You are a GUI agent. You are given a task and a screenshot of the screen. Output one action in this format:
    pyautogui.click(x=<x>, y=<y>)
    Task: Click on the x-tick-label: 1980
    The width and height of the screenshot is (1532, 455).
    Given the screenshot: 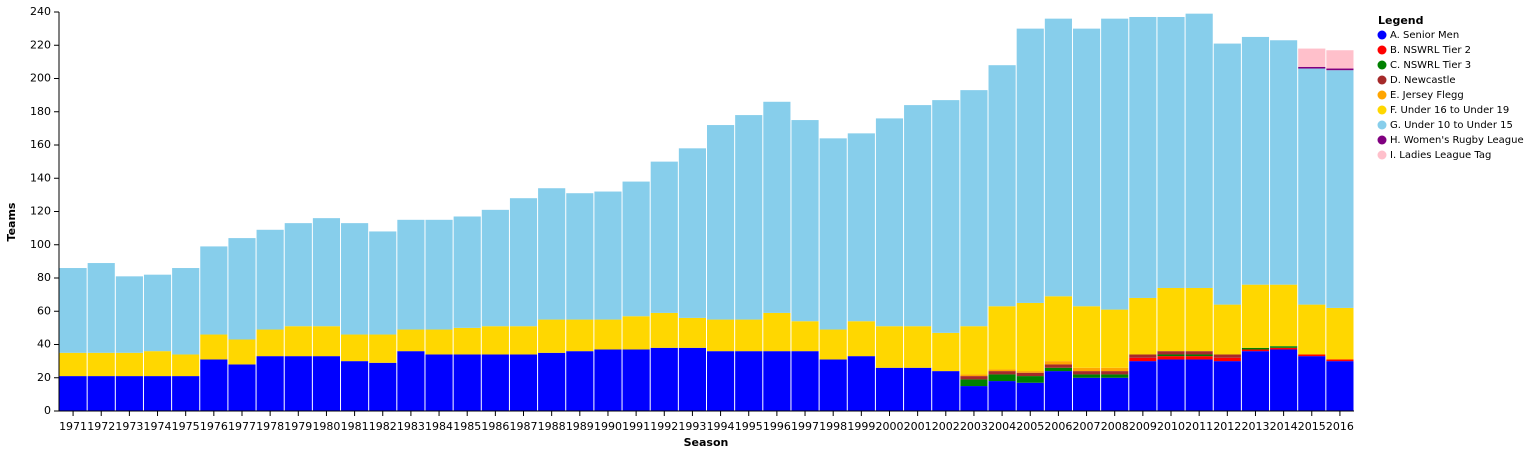 What is the action you would take?
    pyautogui.click(x=326, y=426)
    